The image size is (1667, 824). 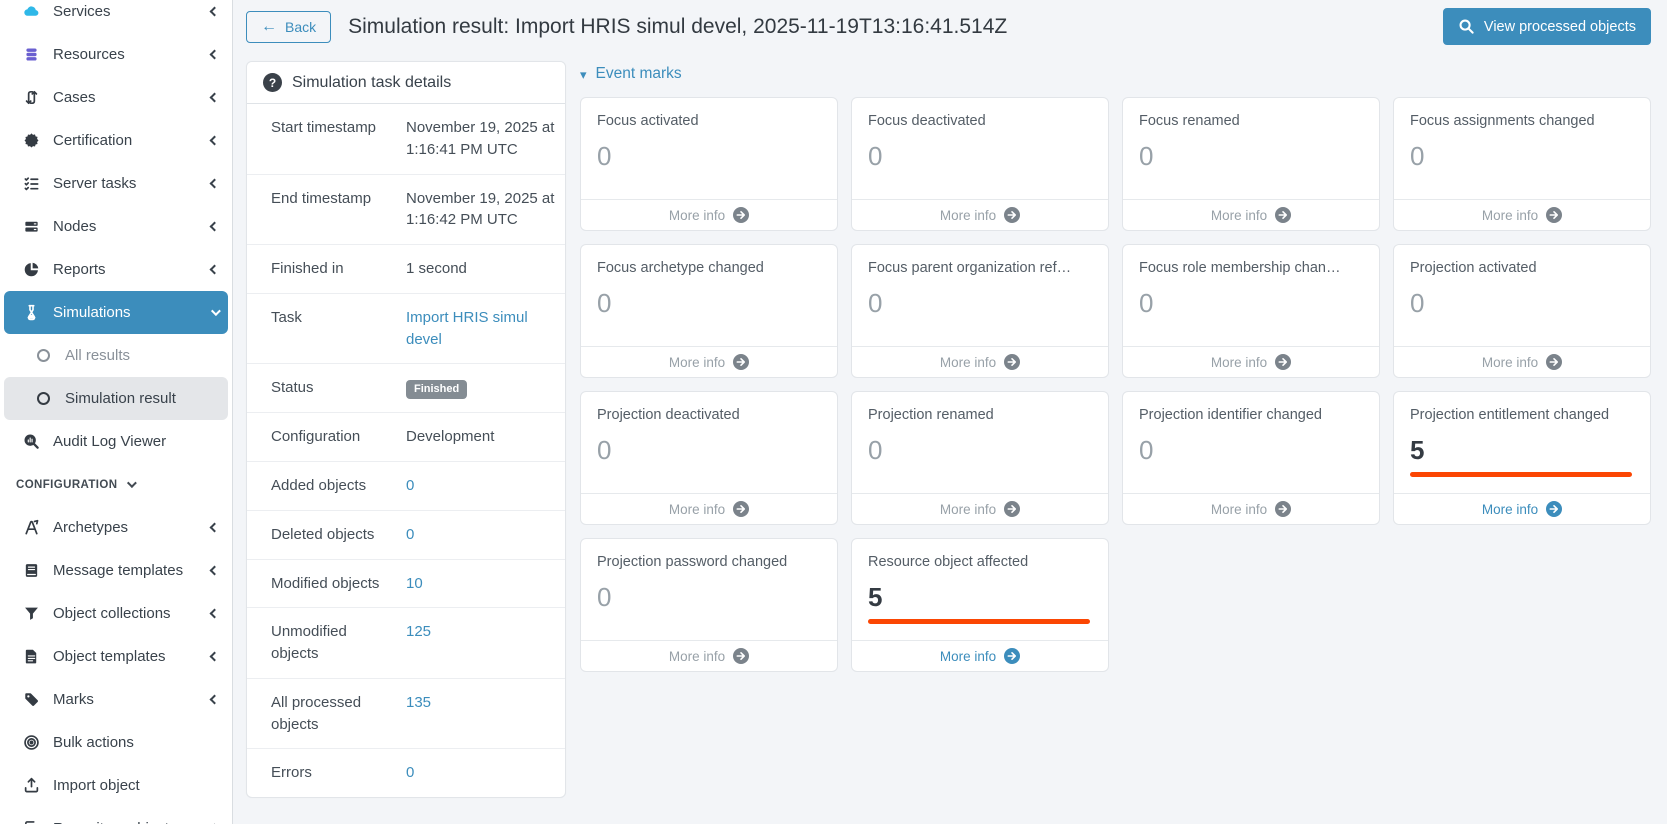 I want to click on sidebar-item-simulations: Simulations, so click(x=116, y=312).